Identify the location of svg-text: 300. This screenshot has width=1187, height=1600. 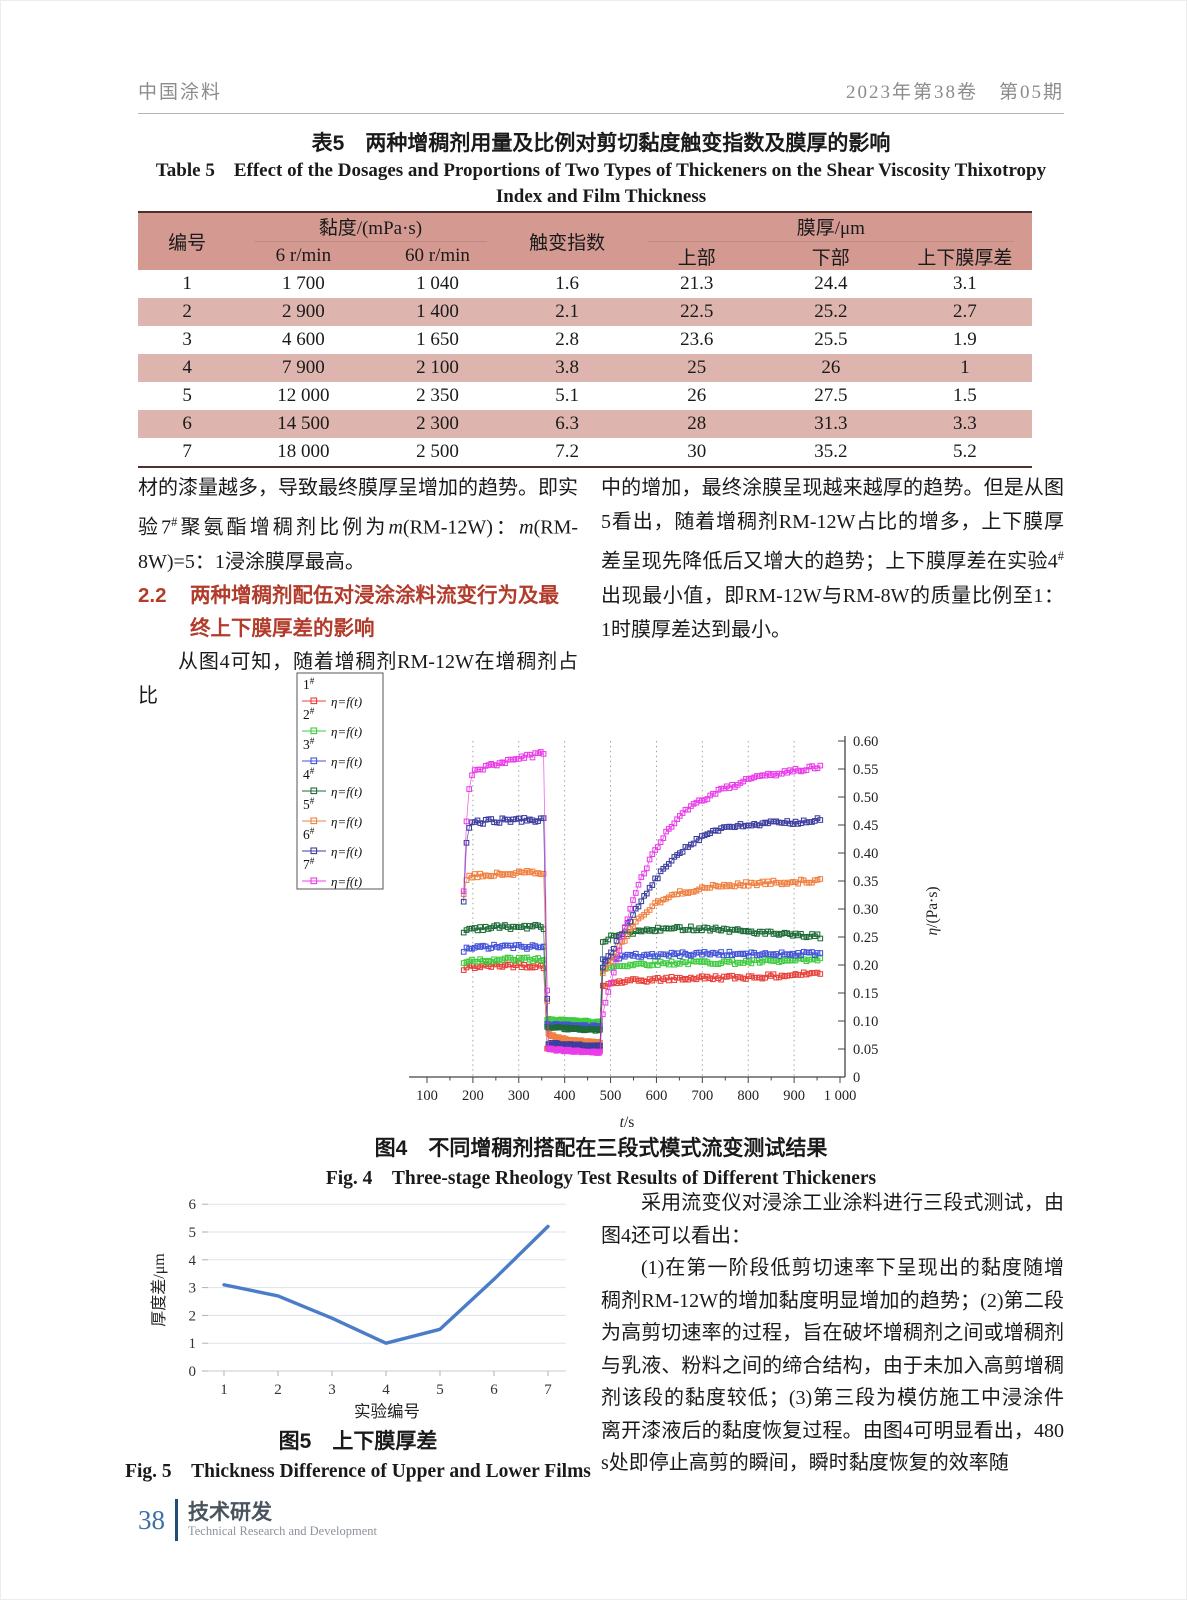
(519, 1096).